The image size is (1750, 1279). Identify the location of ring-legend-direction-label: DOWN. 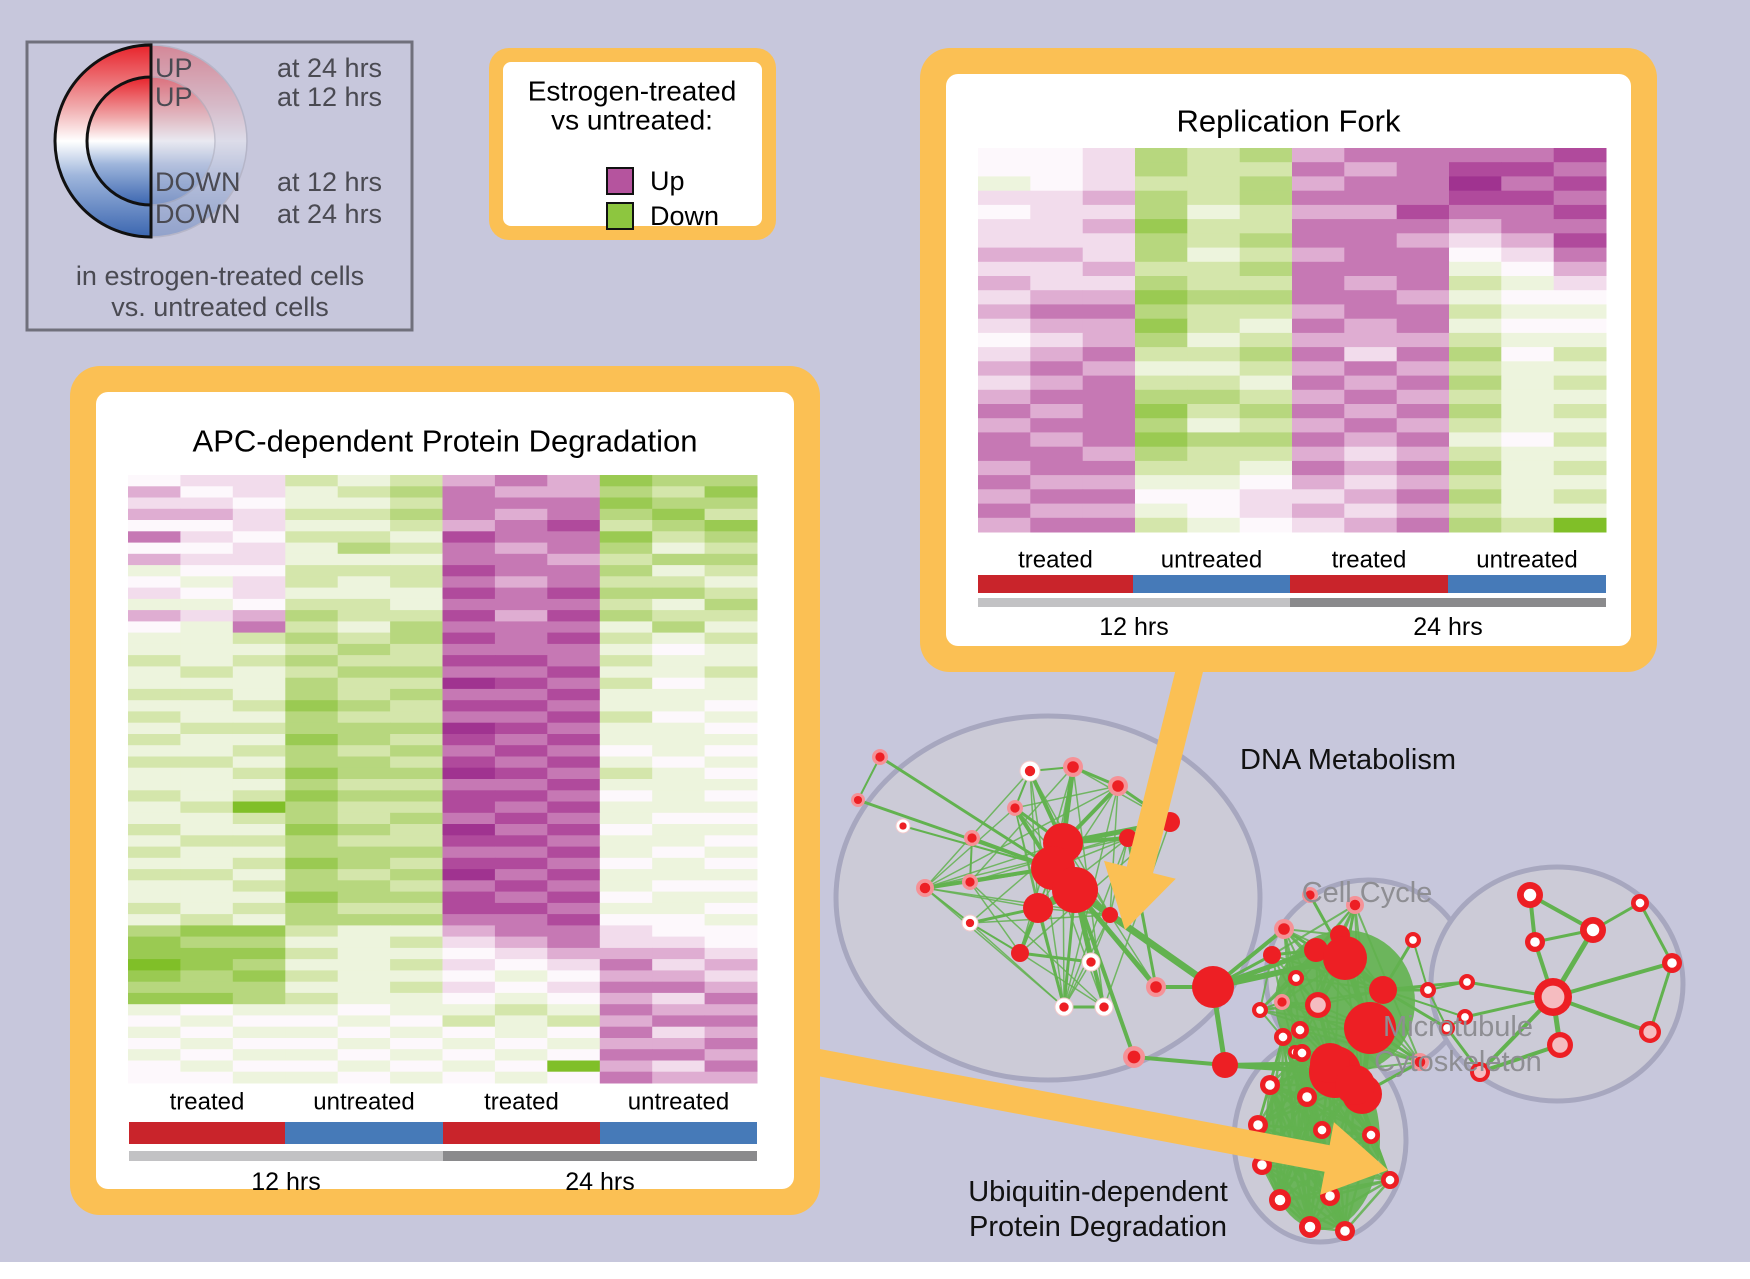
(197, 182).